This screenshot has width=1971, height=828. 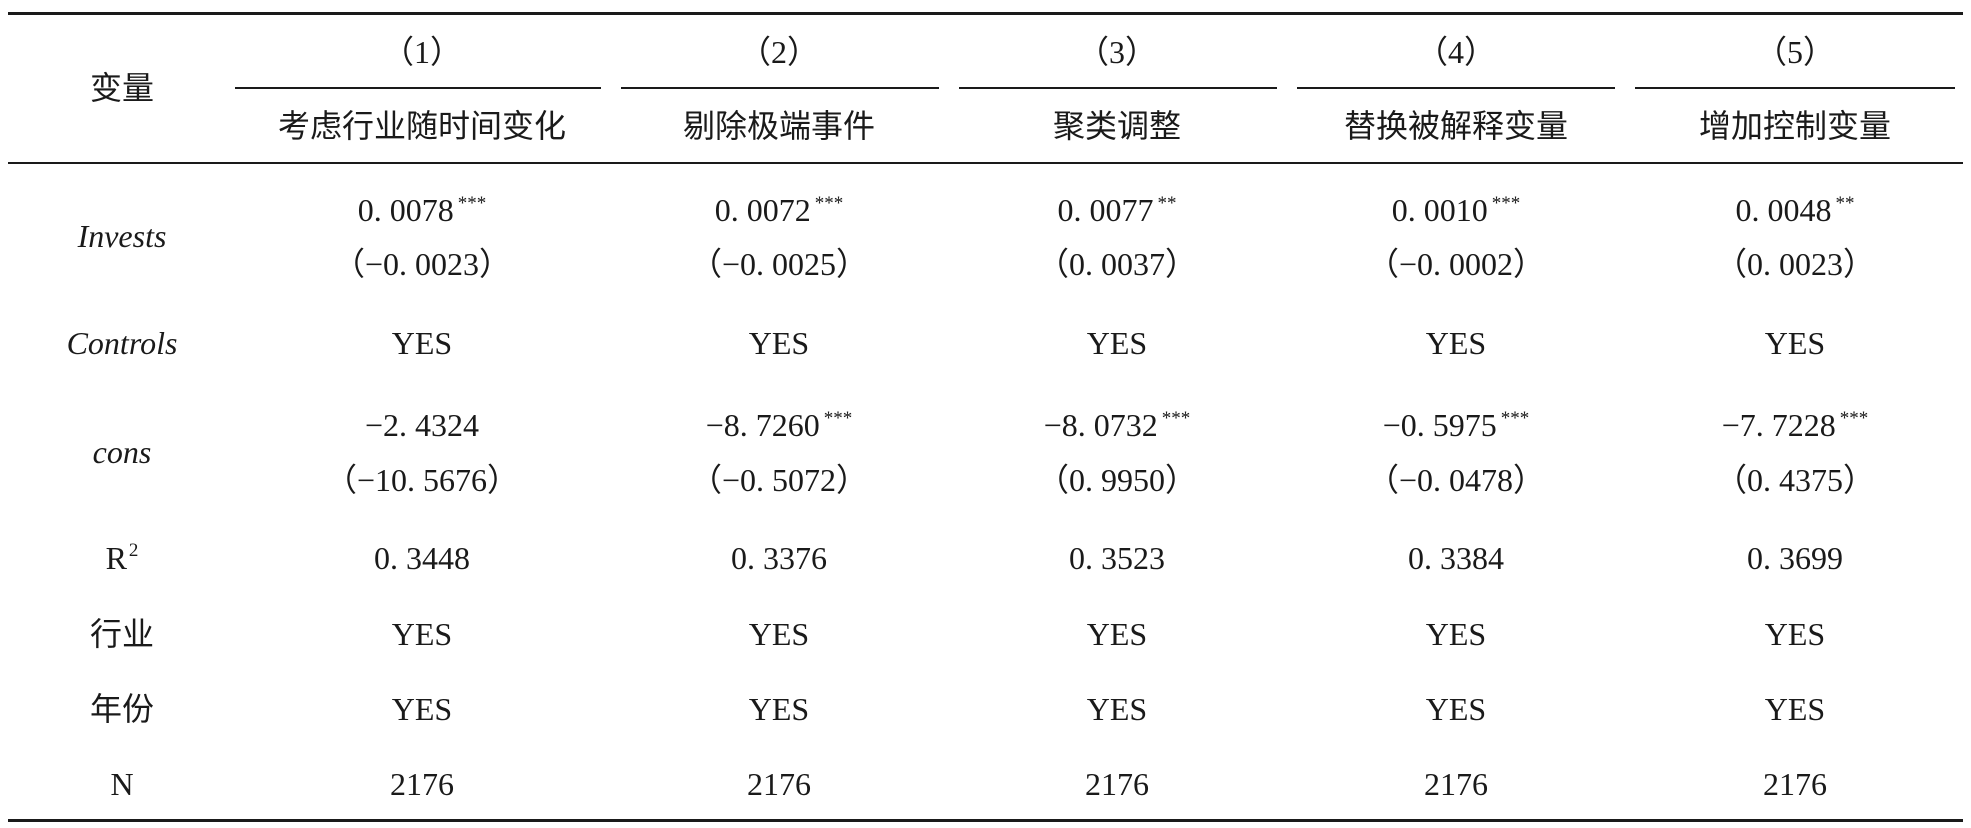 What do you see at coordinates (779, 52) in the screenshot?
I see `column-number: （2）` at bounding box center [779, 52].